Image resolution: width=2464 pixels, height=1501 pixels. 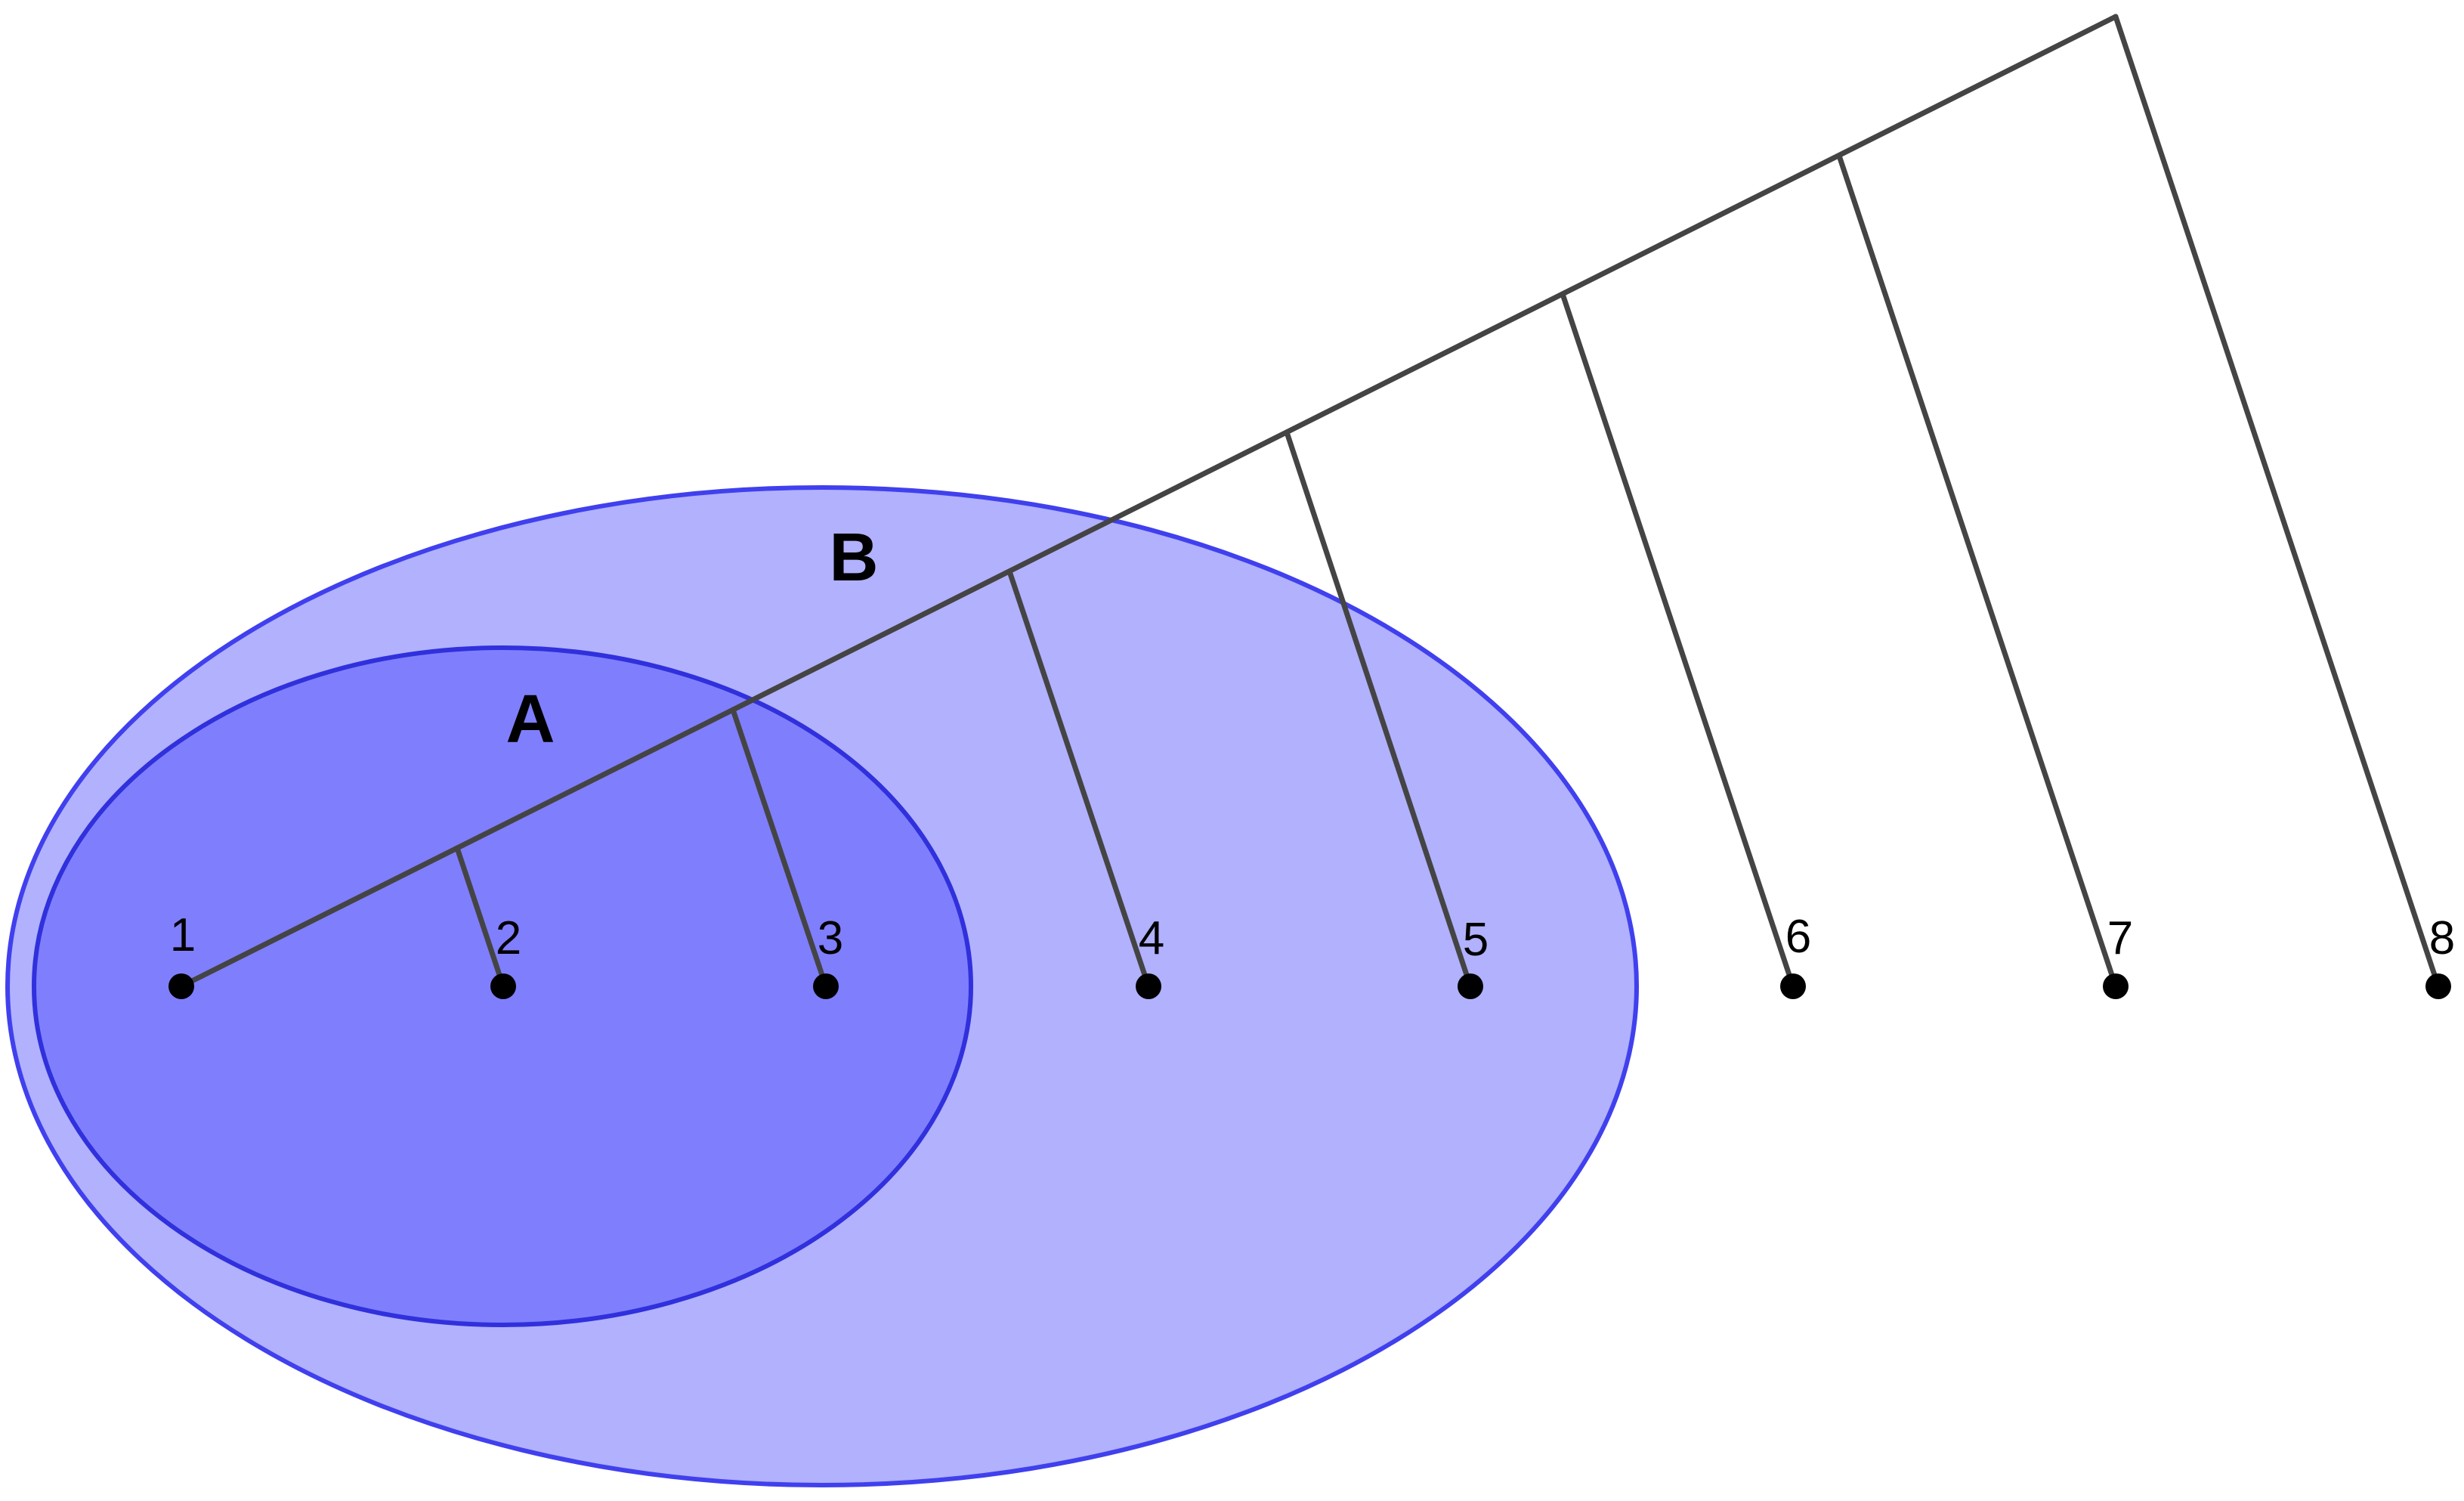 What do you see at coordinates (854, 558) in the screenshot?
I see `set-b-label: B` at bounding box center [854, 558].